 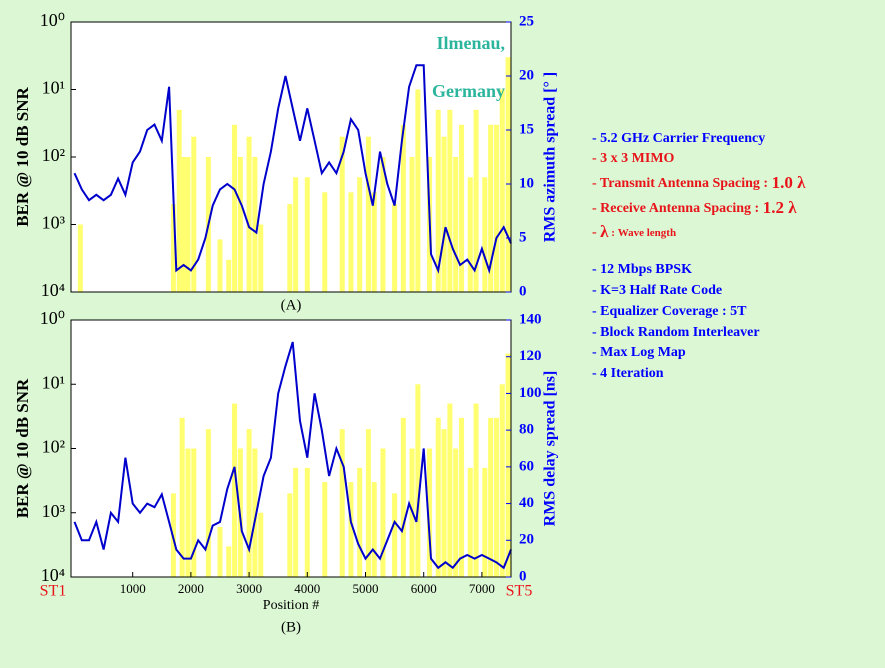 What do you see at coordinates (291, 627) in the screenshot?
I see `panel-label: (B)` at bounding box center [291, 627].